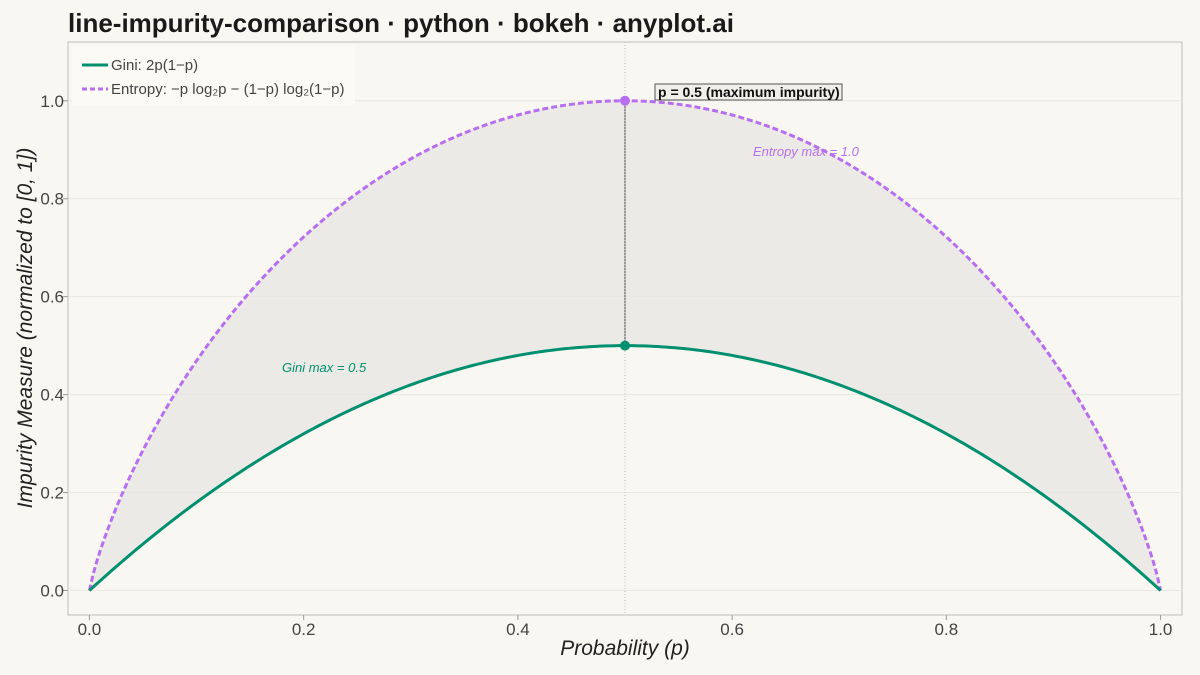  I want to click on legend-box, so click(213, 75).